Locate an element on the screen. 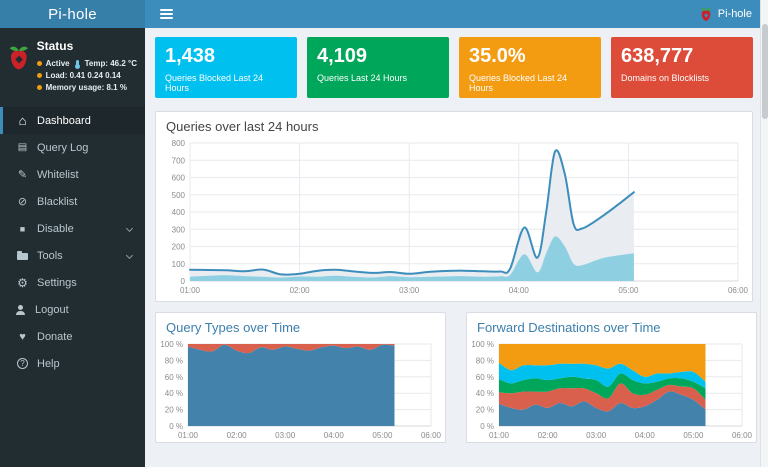 This screenshot has width=768, height=467. card-queries-blocked: 1,438 Queries Blocked Last 24 Hours is located at coordinates (226, 67).